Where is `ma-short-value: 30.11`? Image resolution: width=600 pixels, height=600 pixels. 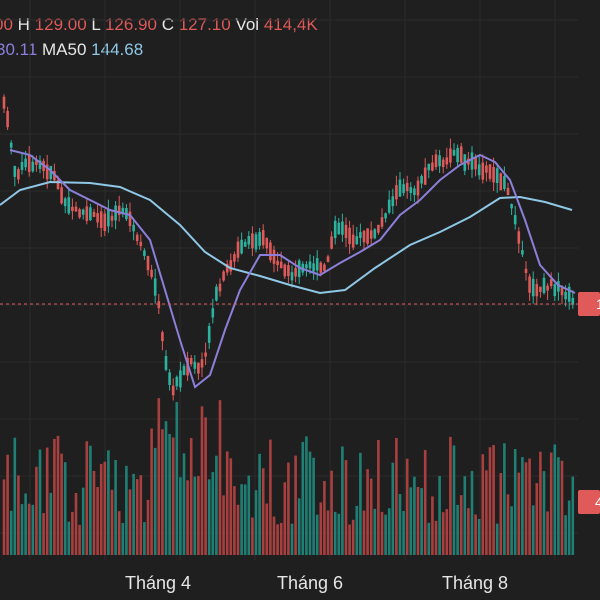 ma-short-value: 30.11 is located at coordinates (19, 49).